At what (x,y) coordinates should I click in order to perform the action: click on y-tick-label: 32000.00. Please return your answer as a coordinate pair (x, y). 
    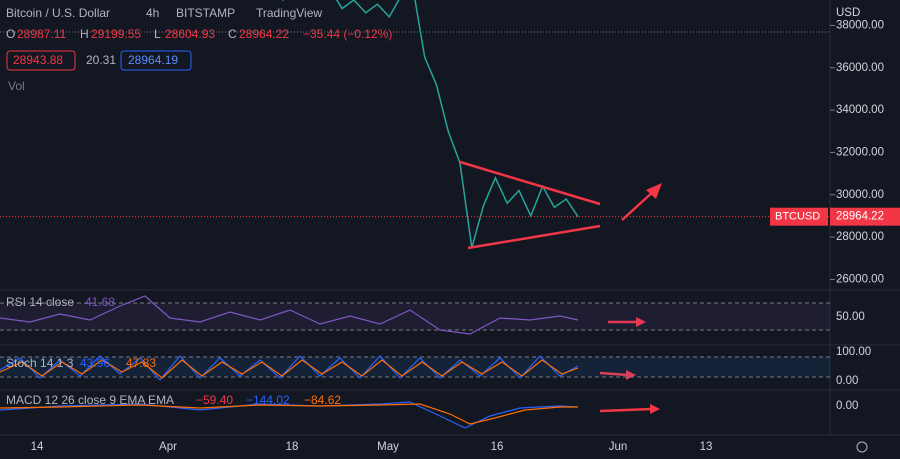
    Looking at the image, I should click on (860, 152).